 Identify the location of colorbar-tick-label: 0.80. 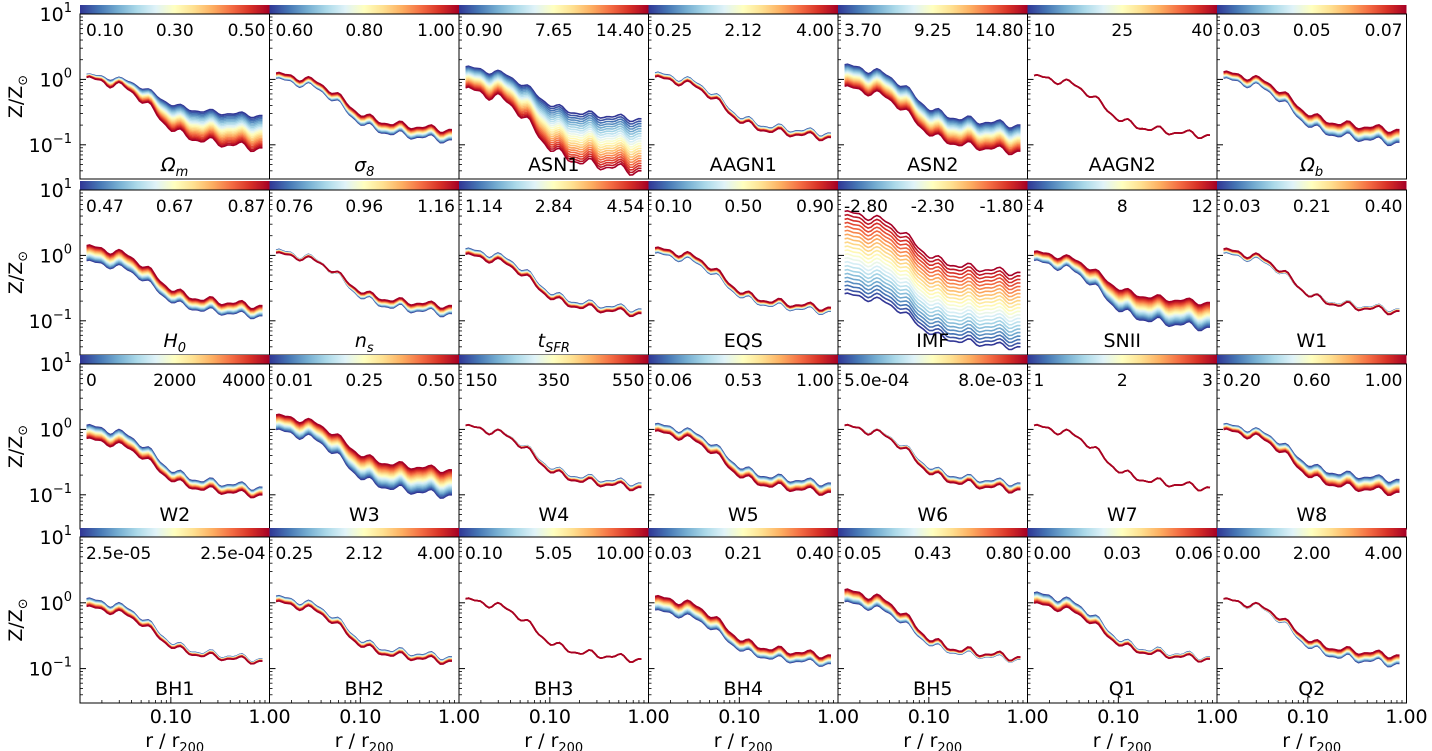
(364, 31).